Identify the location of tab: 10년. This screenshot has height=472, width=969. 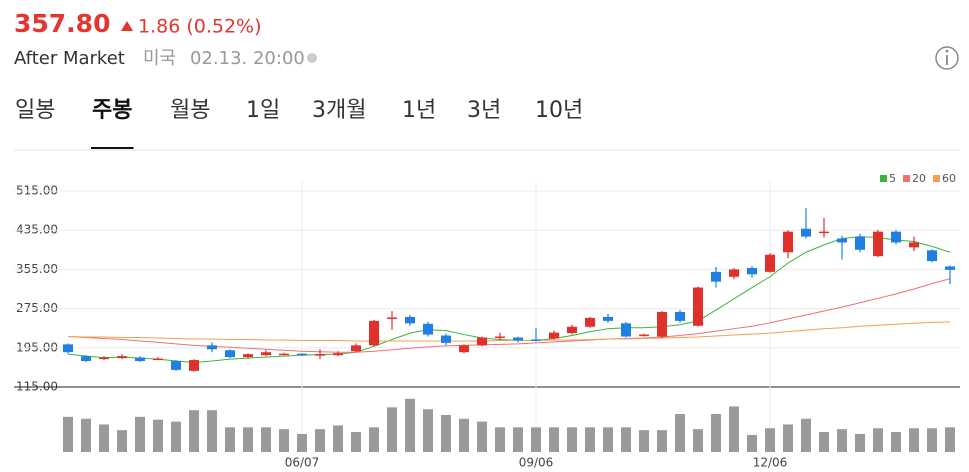
(559, 110).